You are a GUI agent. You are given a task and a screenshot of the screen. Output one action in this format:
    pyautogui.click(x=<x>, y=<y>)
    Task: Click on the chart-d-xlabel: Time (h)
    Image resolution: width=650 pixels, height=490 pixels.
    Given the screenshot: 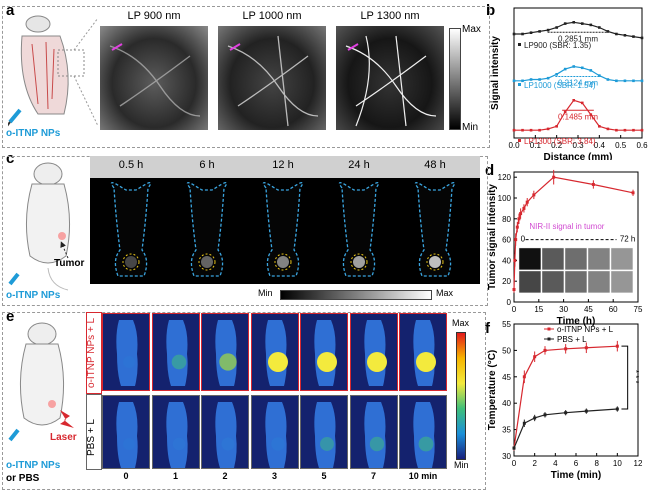 What is the action you would take?
    pyautogui.click(x=576, y=321)
    